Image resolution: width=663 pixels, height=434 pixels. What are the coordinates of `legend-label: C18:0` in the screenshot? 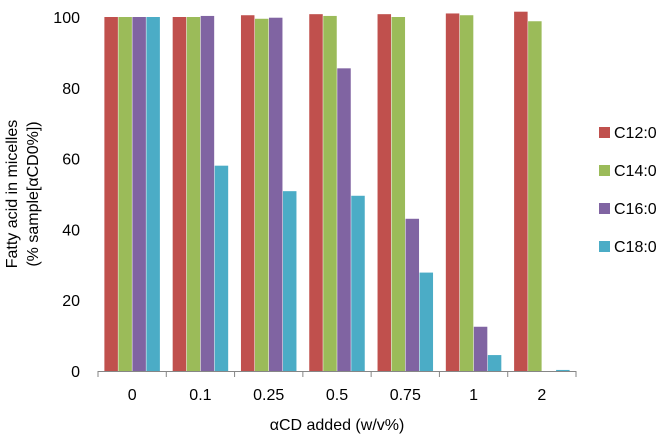 It's located at (635, 247).